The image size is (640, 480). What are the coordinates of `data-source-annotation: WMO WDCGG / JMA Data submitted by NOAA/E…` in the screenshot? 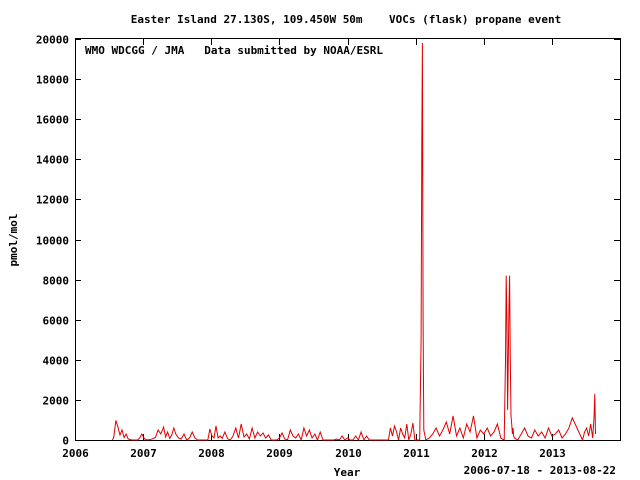 It's located at (234, 50).